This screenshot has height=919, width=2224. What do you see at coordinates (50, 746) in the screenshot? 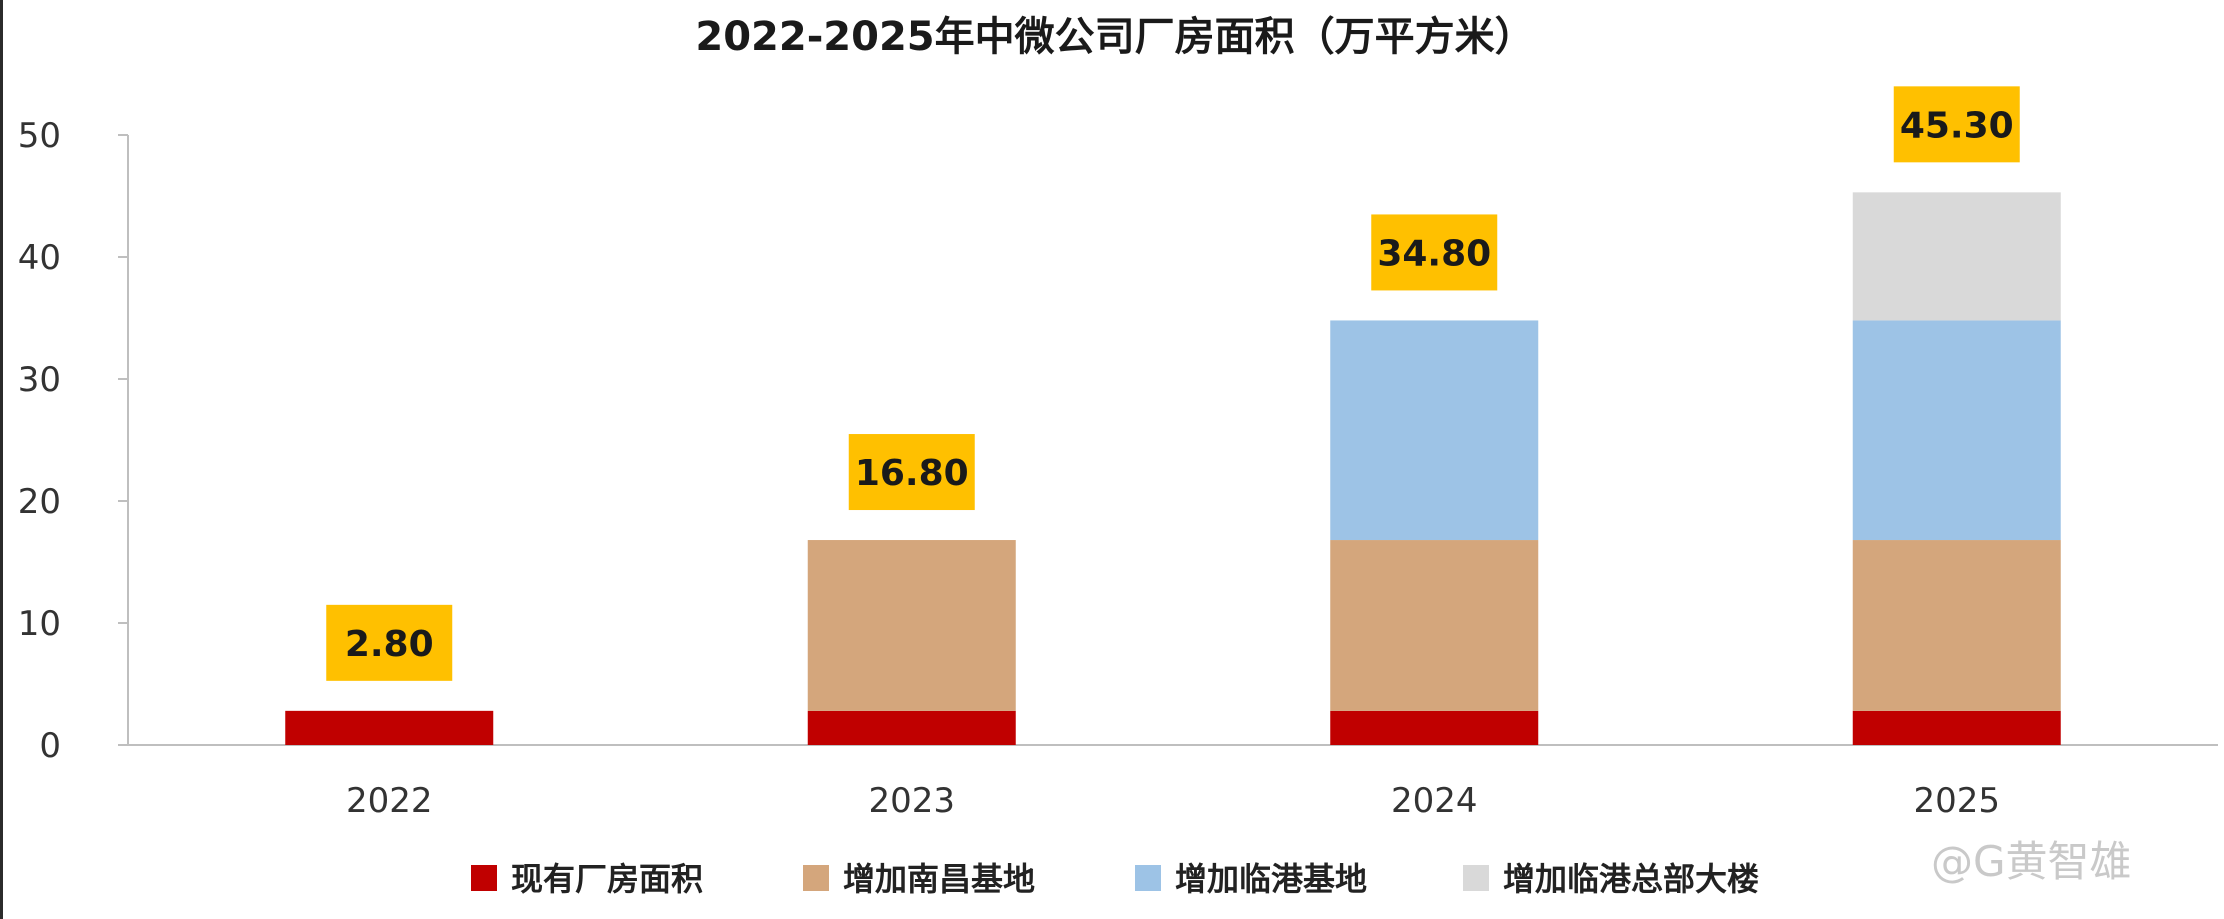
I see `y-tick-label: 0` at bounding box center [50, 746].